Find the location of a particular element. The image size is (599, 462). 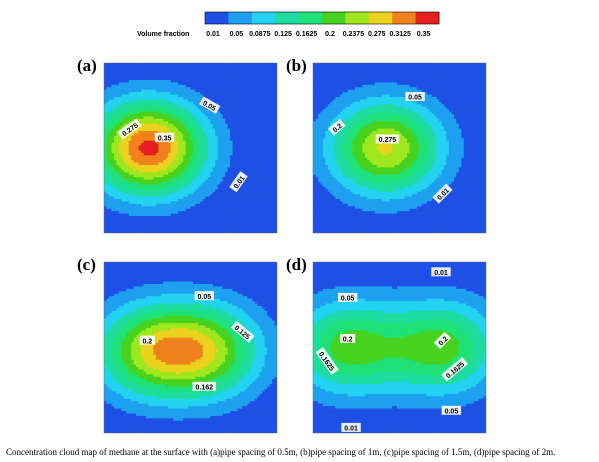

colorbar-border is located at coordinates (322, 18).